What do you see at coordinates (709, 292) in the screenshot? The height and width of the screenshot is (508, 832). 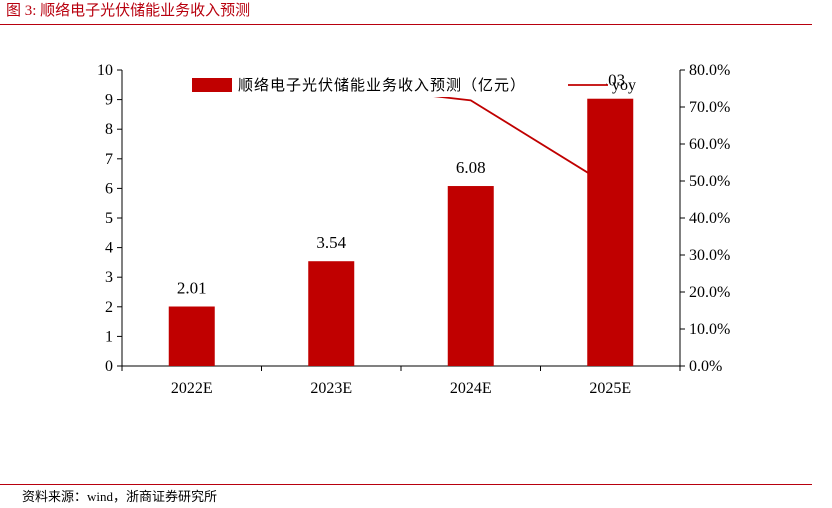 I see `right-y-tick-label: 20.0%` at bounding box center [709, 292].